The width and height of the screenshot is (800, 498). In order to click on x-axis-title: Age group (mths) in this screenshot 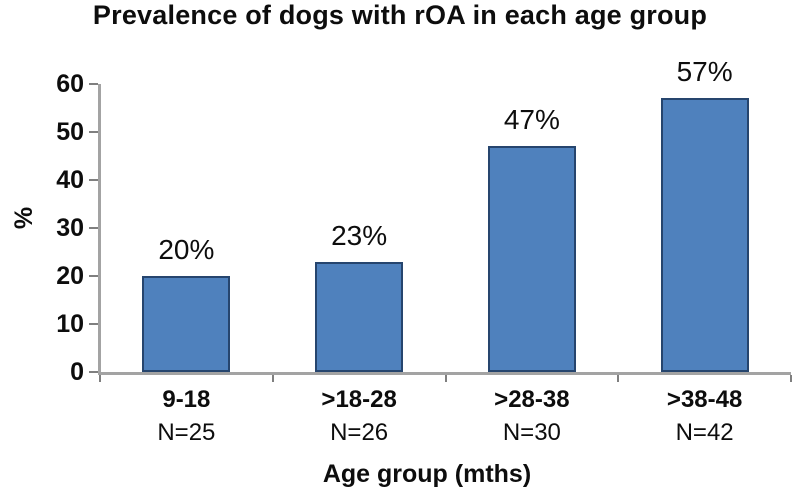, I will do `click(427, 474)`.